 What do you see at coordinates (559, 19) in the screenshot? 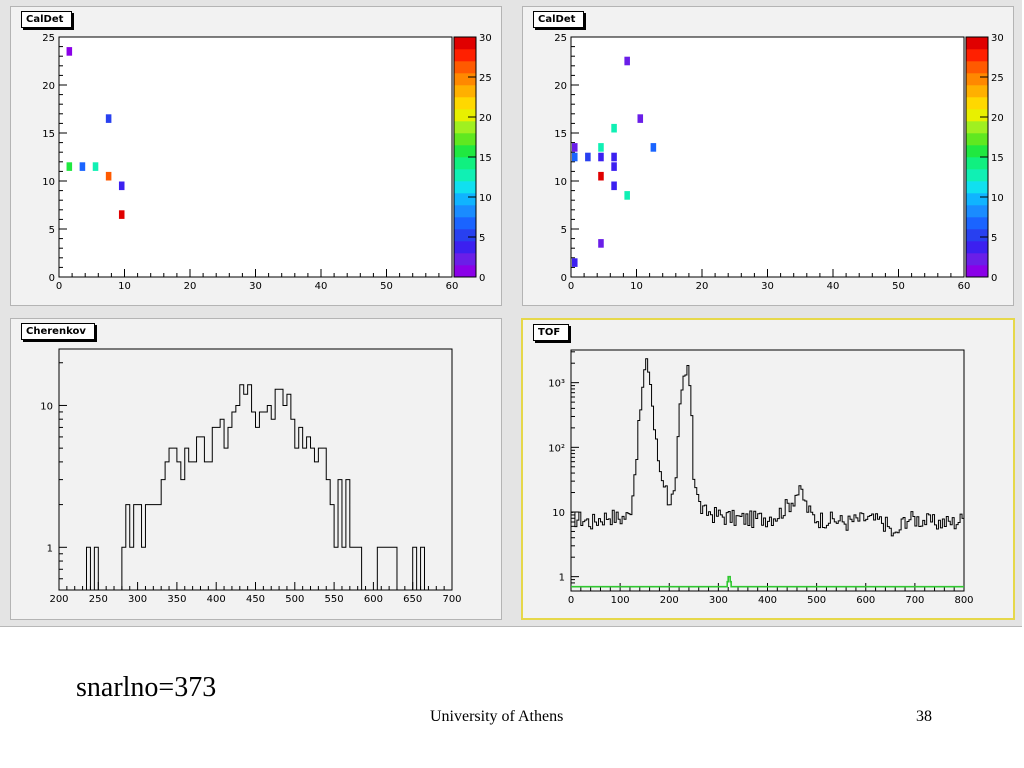
I see `pad-title-caldet-2: CalDet` at bounding box center [559, 19].